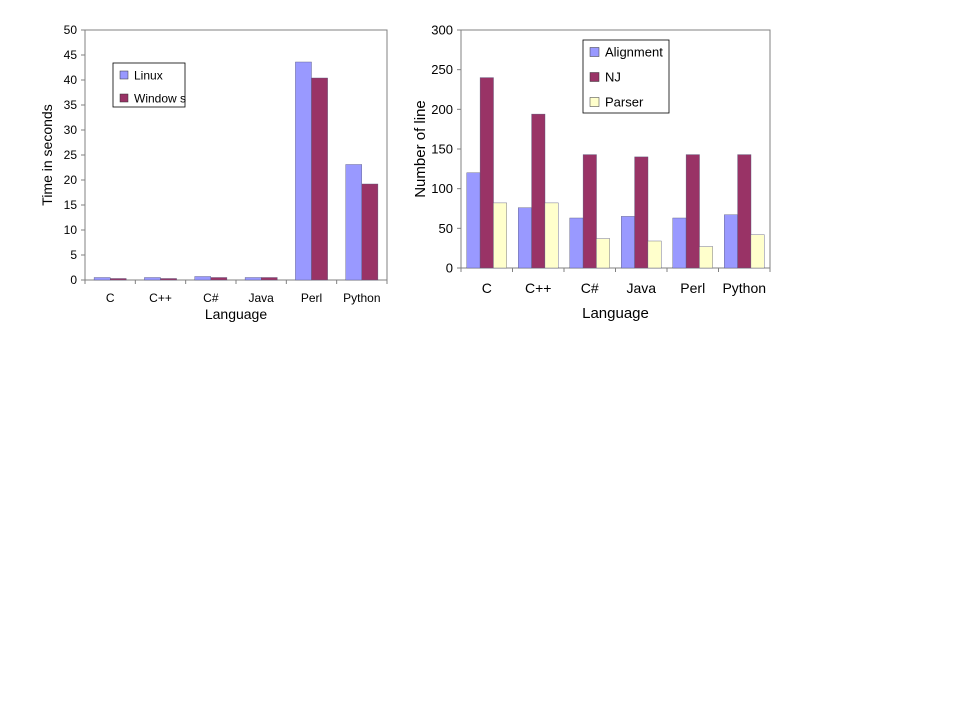  I want to click on bar-linux-java, so click(253, 279).